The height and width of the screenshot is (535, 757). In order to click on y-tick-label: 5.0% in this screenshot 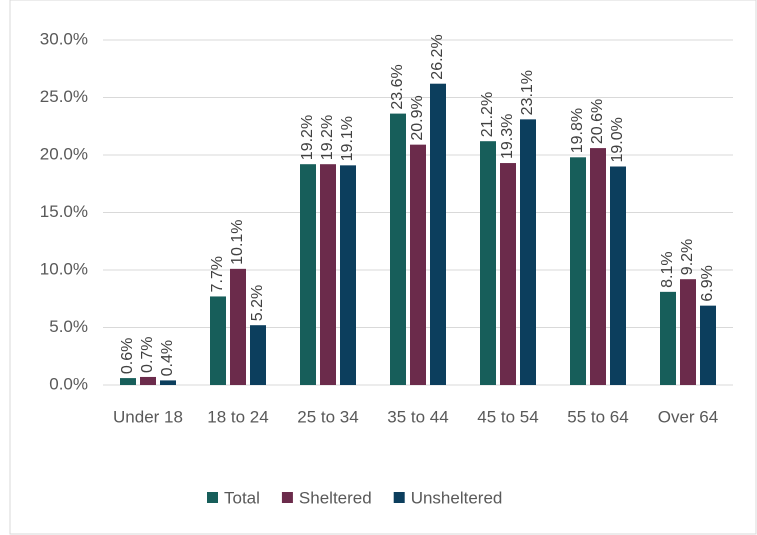, I will do `click(68, 326)`.